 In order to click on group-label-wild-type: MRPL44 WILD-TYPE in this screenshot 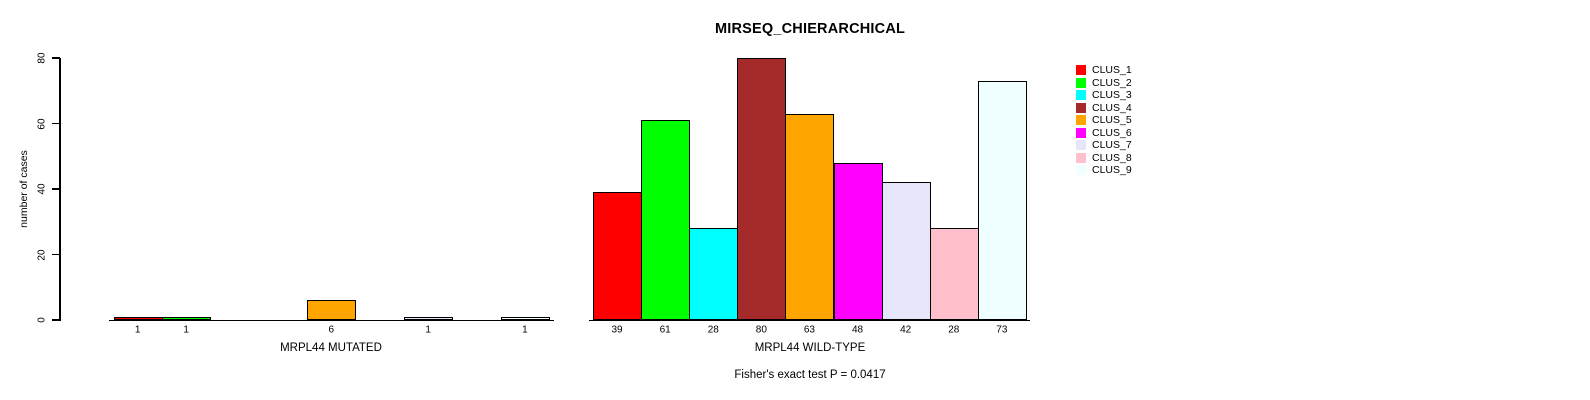, I will do `click(810, 348)`.